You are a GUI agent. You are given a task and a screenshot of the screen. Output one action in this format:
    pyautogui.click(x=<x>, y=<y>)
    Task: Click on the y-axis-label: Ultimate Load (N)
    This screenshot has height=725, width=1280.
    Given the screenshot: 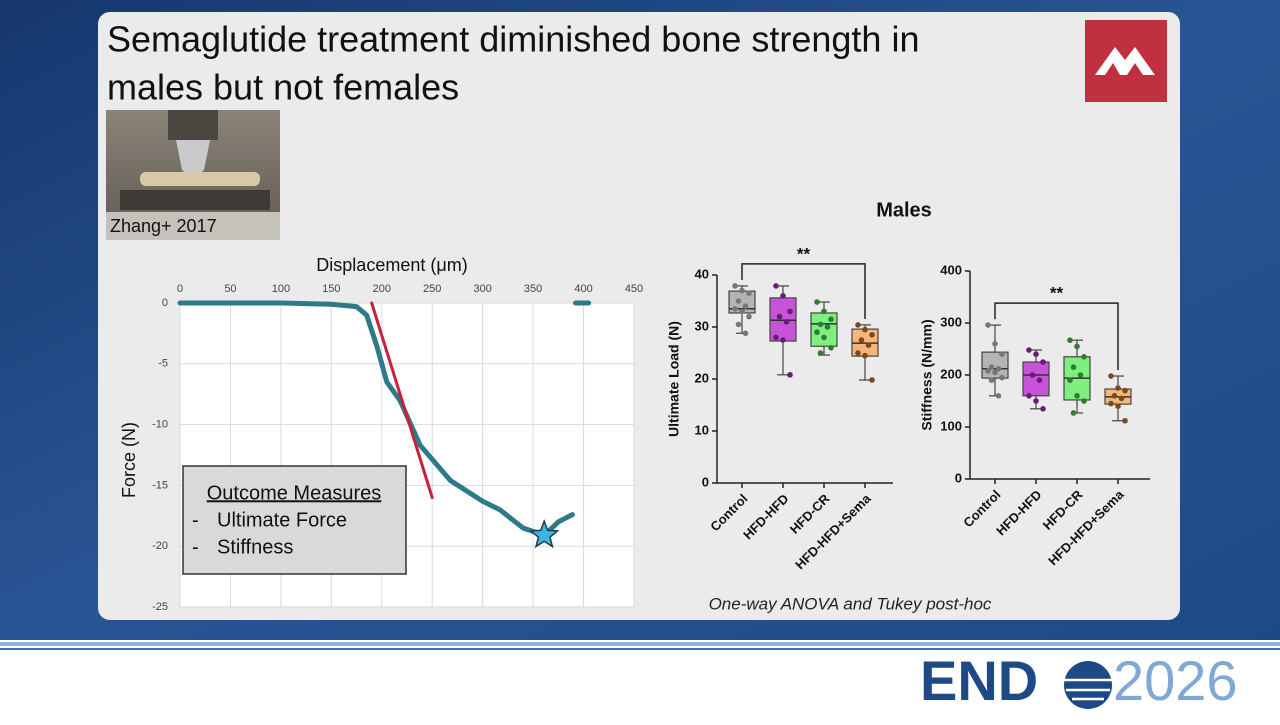 What is the action you would take?
    pyautogui.click(x=674, y=379)
    